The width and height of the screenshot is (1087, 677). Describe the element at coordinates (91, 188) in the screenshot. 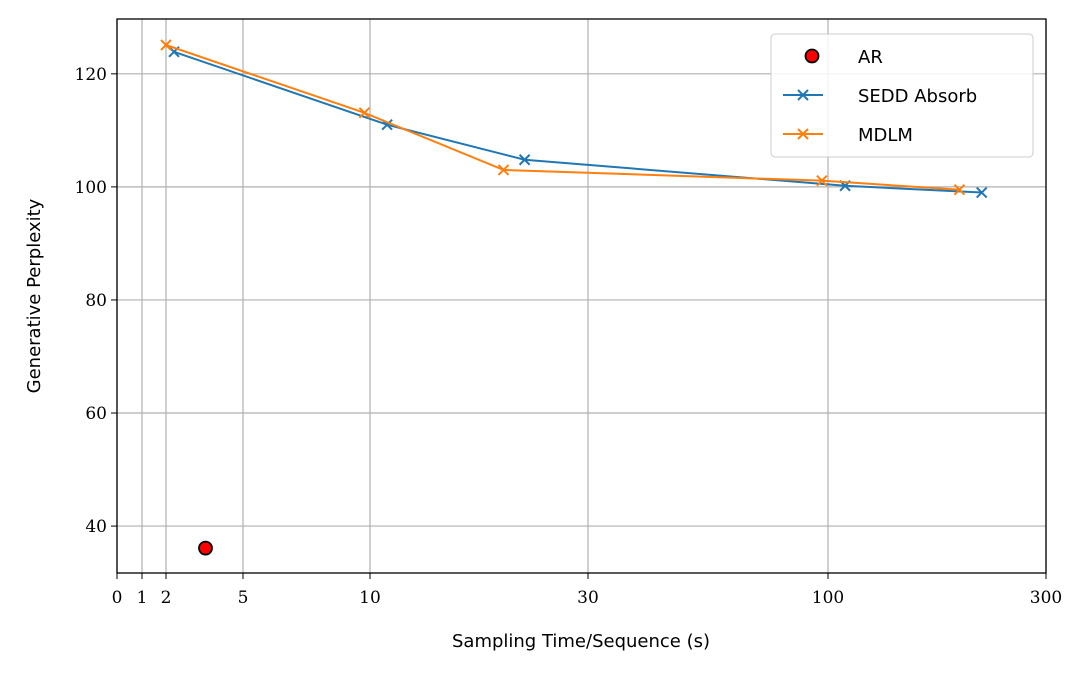

I see `y-tick-label: 100` at that location.